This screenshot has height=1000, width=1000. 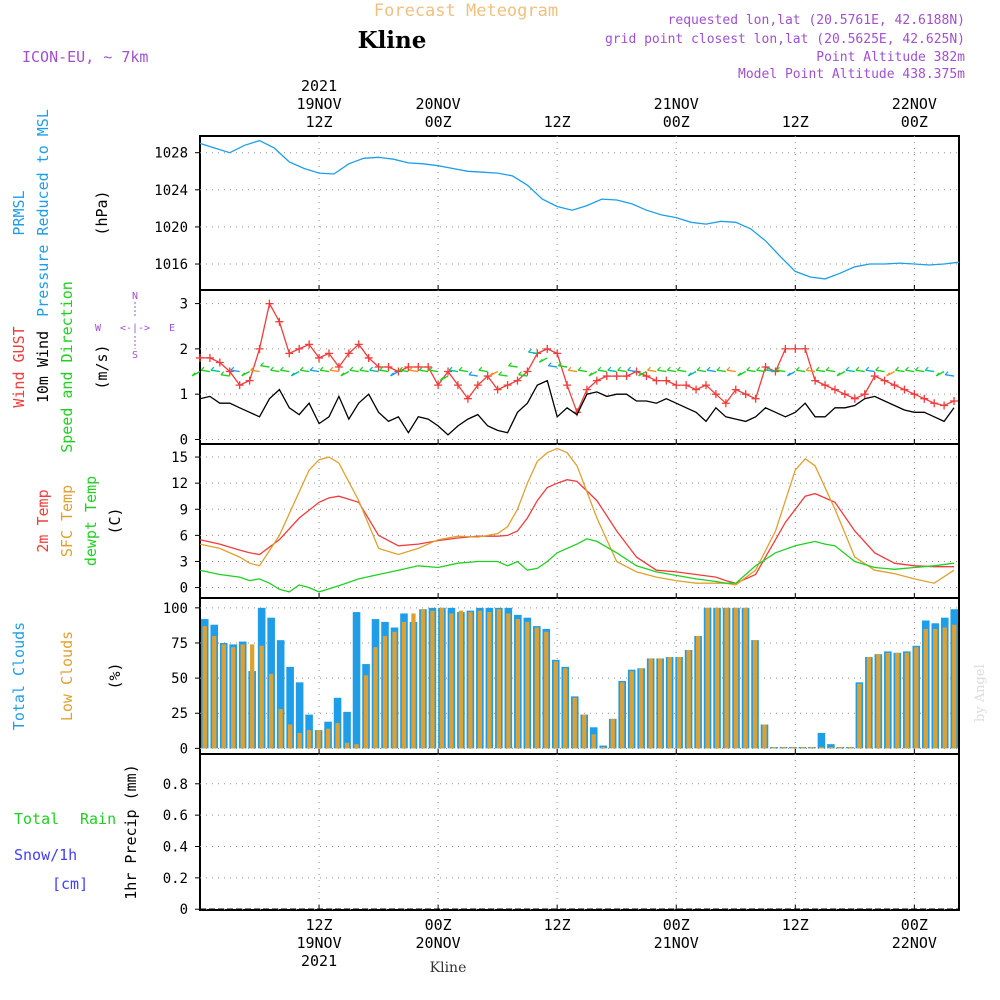 What do you see at coordinates (676, 104) in the screenshot?
I see `top-time-label: 21NOV` at bounding box center [676, 104].